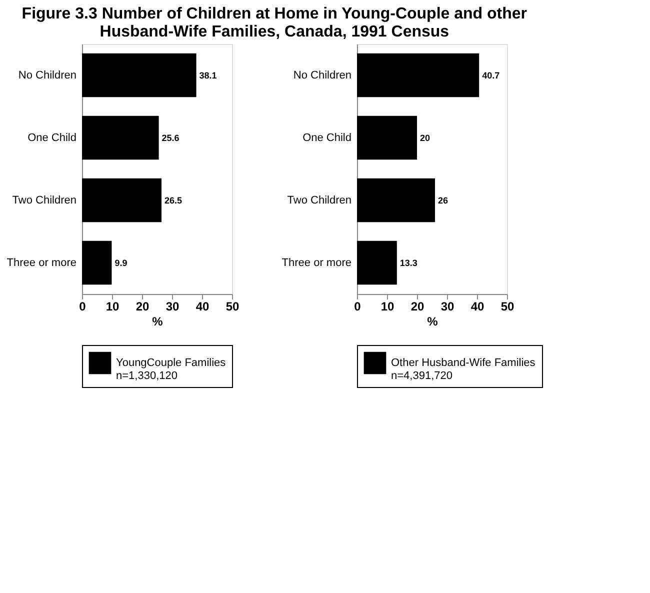 The image size is (650, 593). What do you see at coordinates (208, 75) in the screenshot?
I see `data-label: 38.1` at bounding box center [208, 75].